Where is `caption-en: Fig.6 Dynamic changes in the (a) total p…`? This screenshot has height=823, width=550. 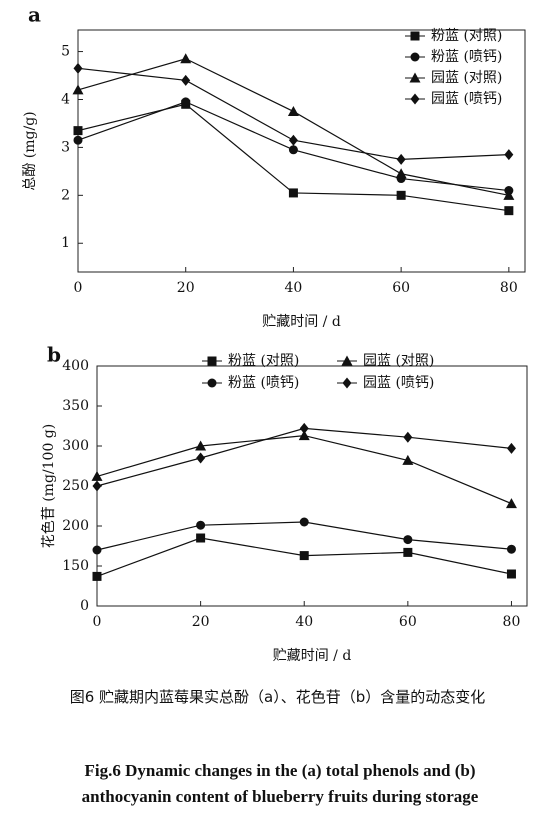
caption-en: Fig.6 Dynamic changes in the (a) total p… is located at coordinates (280, 783).